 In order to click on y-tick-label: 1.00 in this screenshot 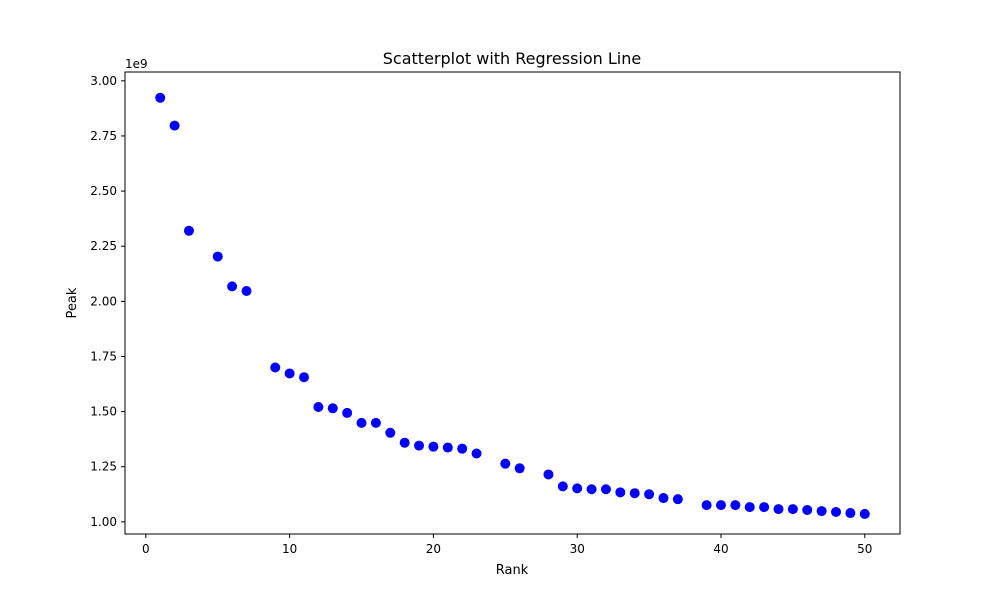, I will do `click(103, 522)`.